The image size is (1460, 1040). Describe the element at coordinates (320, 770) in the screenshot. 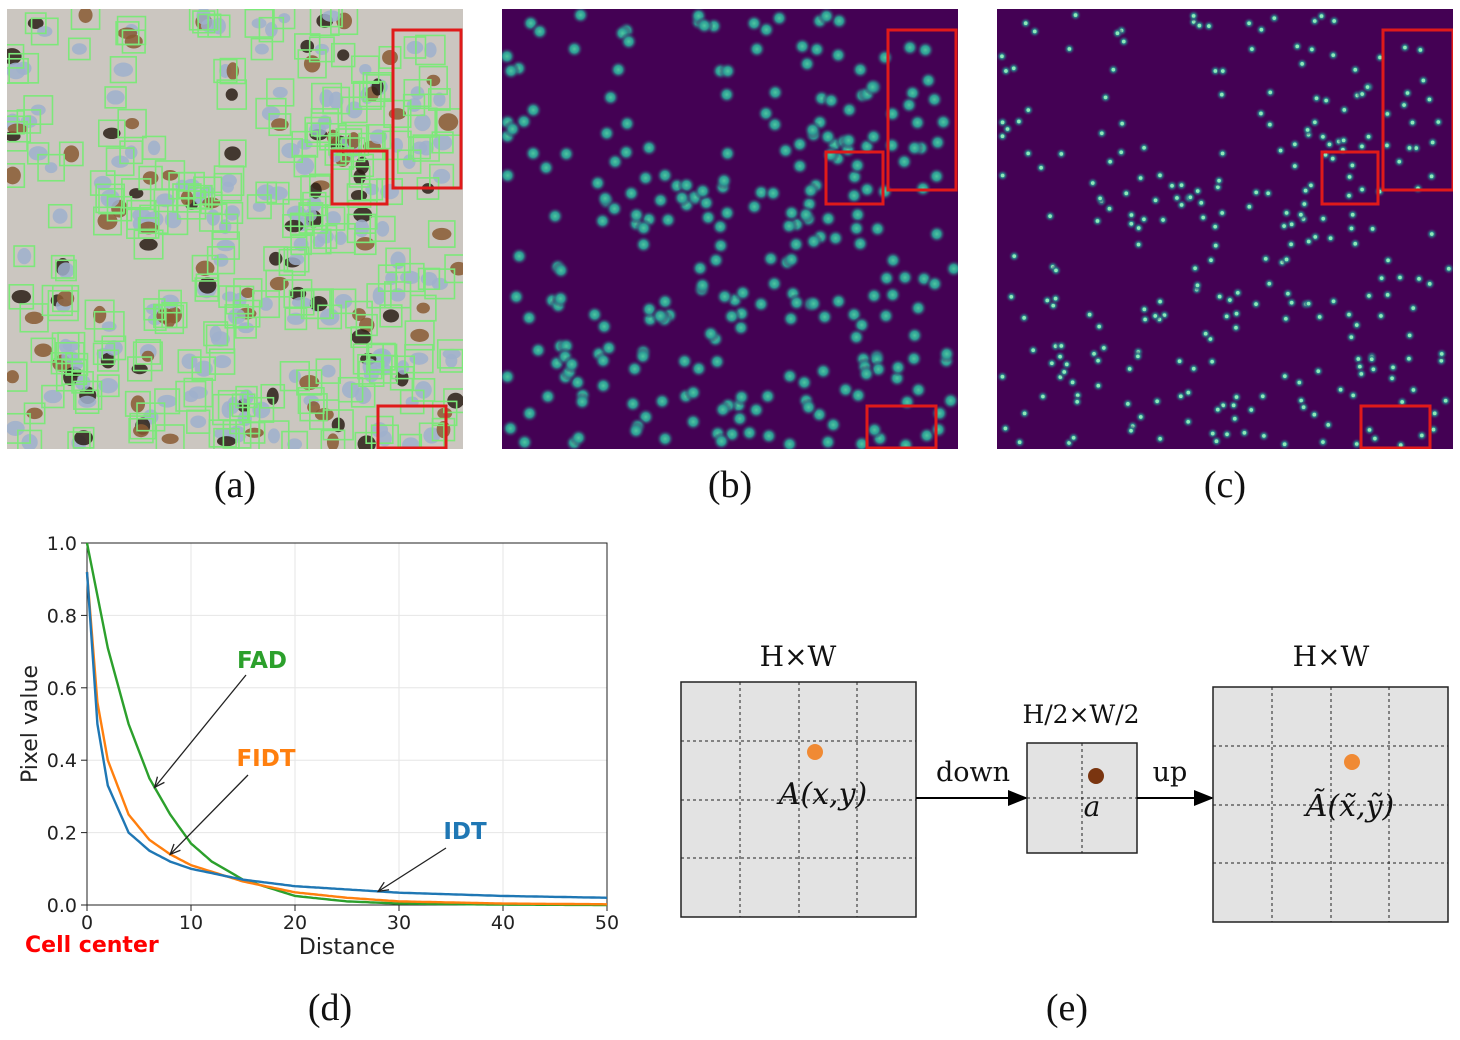

I see `annotations: FAD FIDT IDT` at that location.